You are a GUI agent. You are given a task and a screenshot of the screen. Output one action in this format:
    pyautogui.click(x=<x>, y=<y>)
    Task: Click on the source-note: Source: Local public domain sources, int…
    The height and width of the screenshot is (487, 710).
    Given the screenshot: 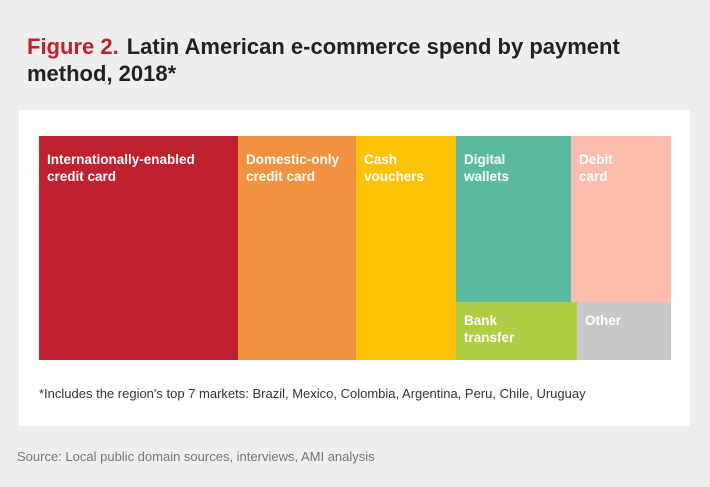 What is the action you would take?
    pyautogui.click(x=196, y=456)
    